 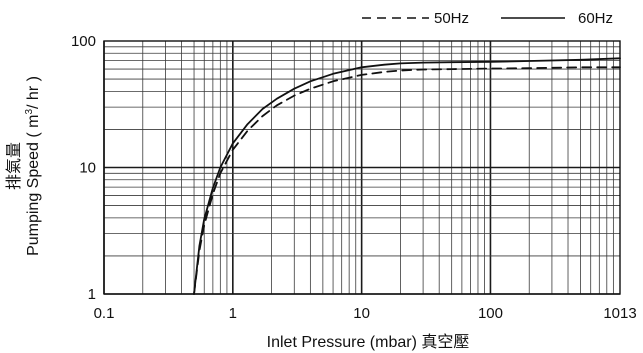 I want to click on x-tick-label: 0.1, so click(x=104, y=313).